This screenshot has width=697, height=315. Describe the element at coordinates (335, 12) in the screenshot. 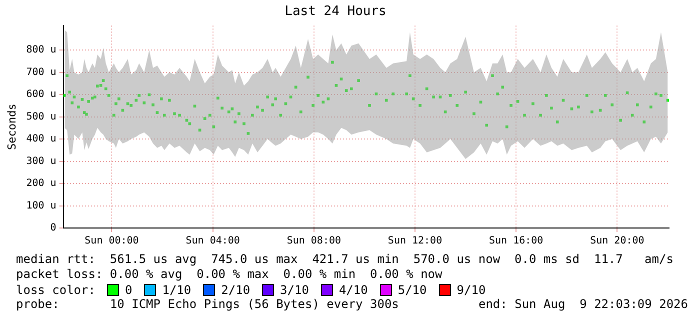

I see `chart-title: Last 24 Hours` at that location.